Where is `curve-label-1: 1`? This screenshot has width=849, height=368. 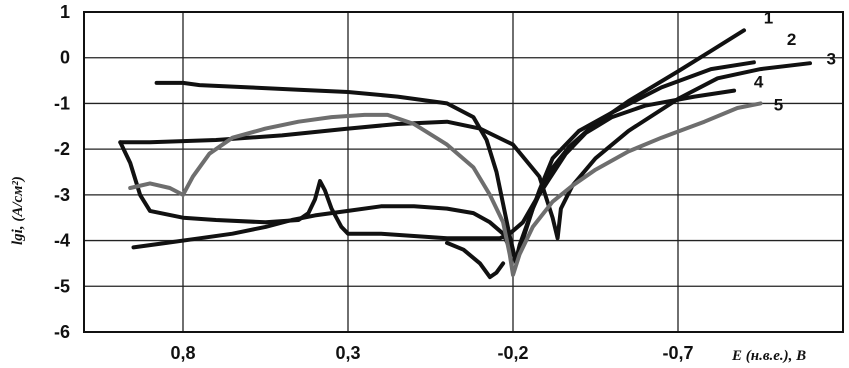
curve-label-1: 1 is located at coordinates (768, 17).